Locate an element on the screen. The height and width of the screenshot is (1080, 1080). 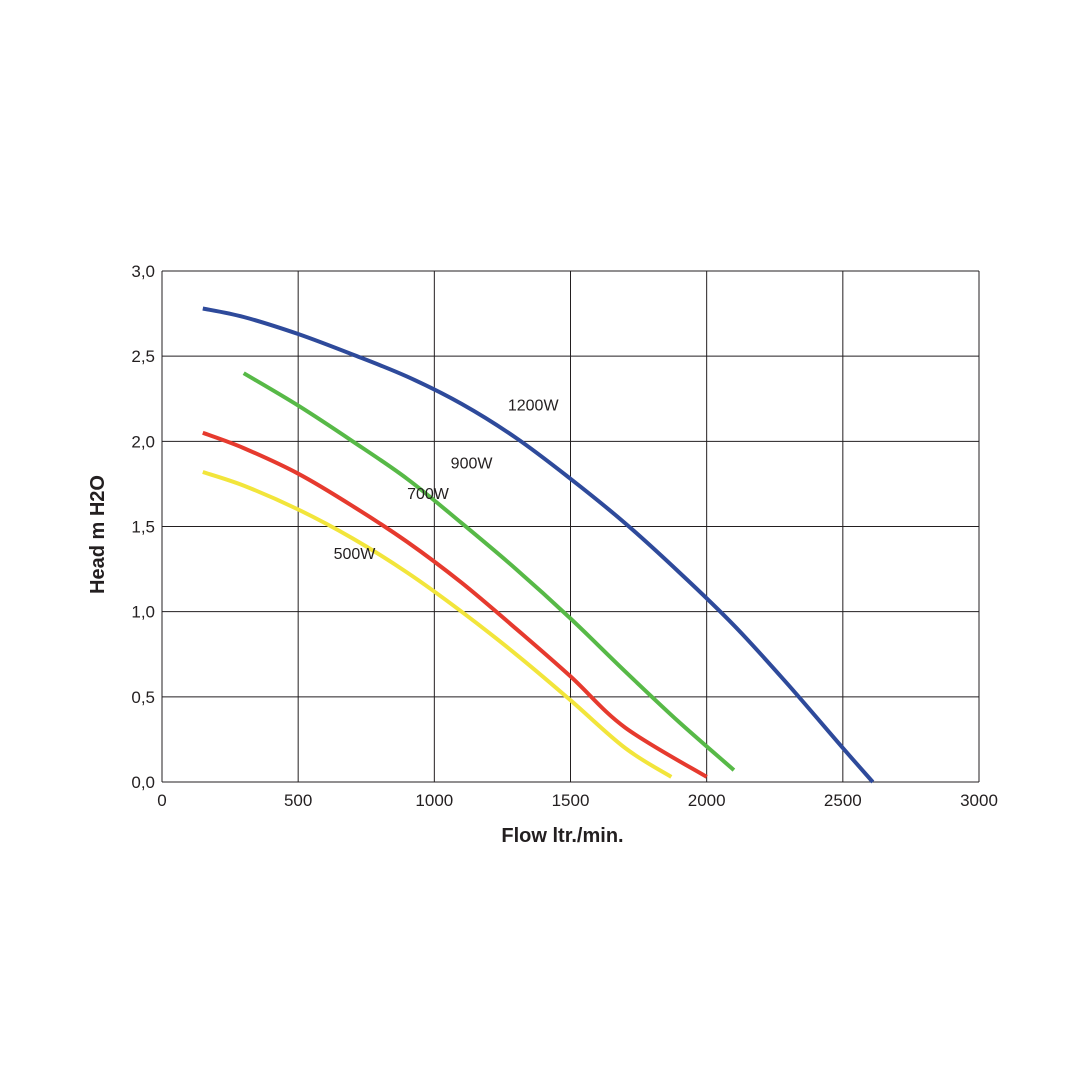
x-tick-label: 1000 is located at coordinates (434, 800).